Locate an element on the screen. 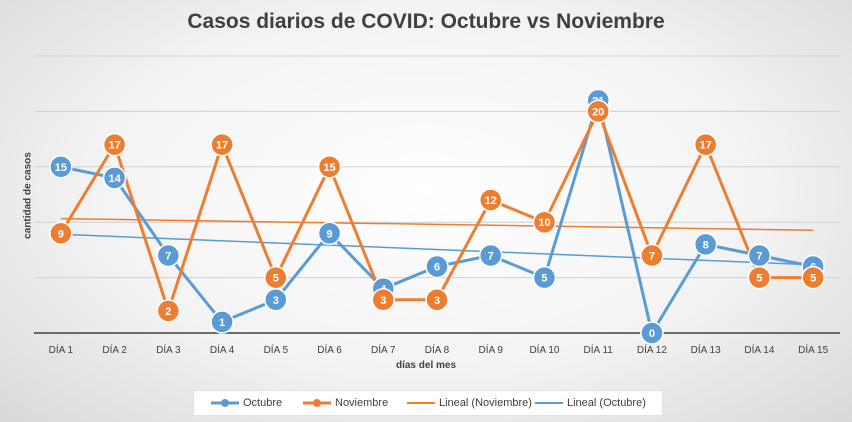 This screenshot has width=852, height=422. legend-label-lineal-noviembre: Lineal (Noviembre) is located at coordinates (485, 403).